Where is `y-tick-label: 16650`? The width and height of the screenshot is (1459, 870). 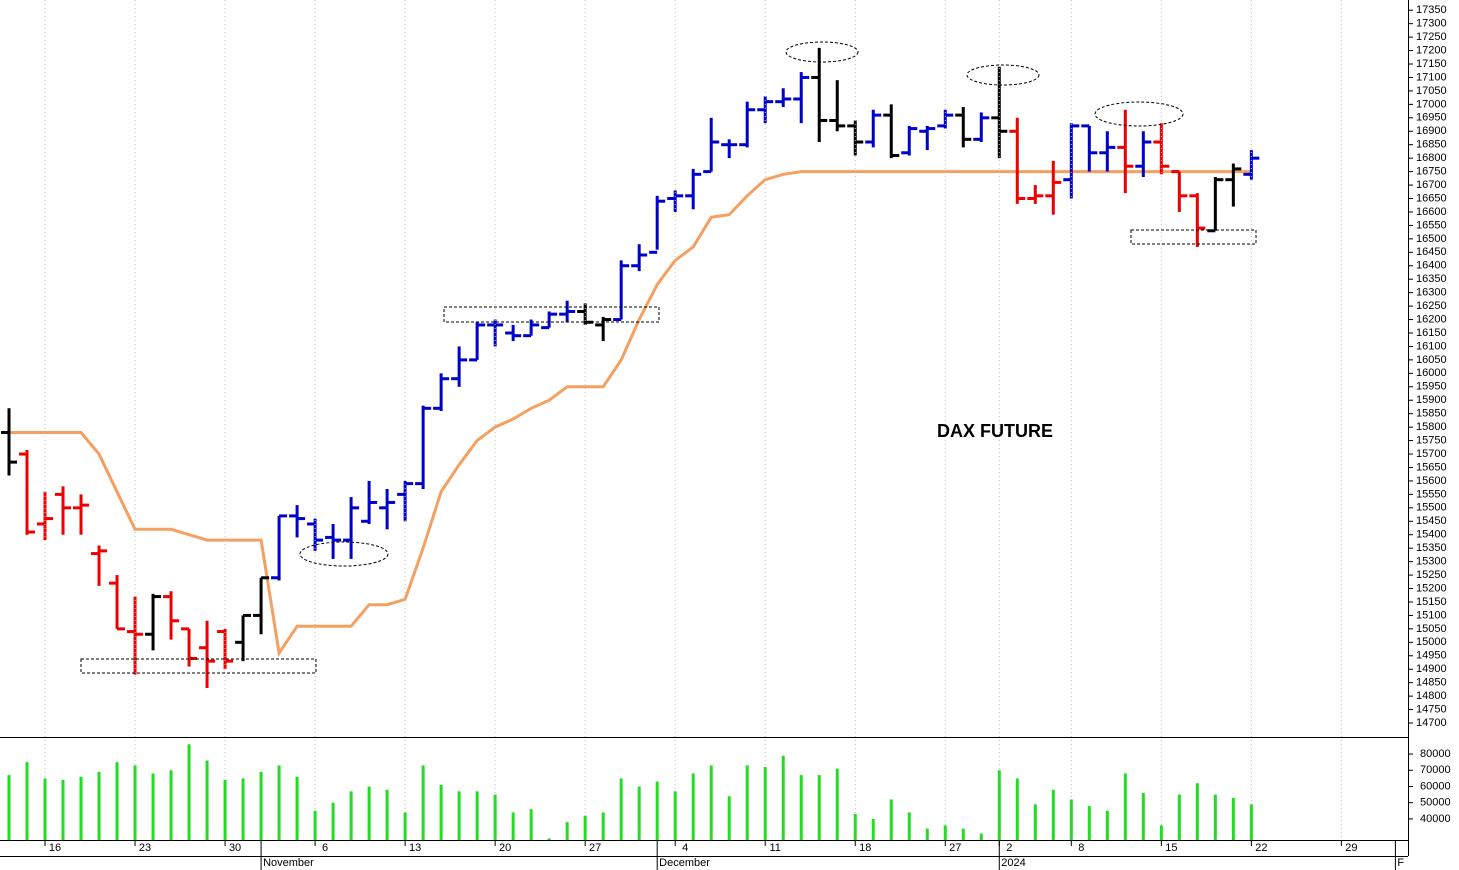
y-tick-label: 16650 is located at coordinates (1431, 198).